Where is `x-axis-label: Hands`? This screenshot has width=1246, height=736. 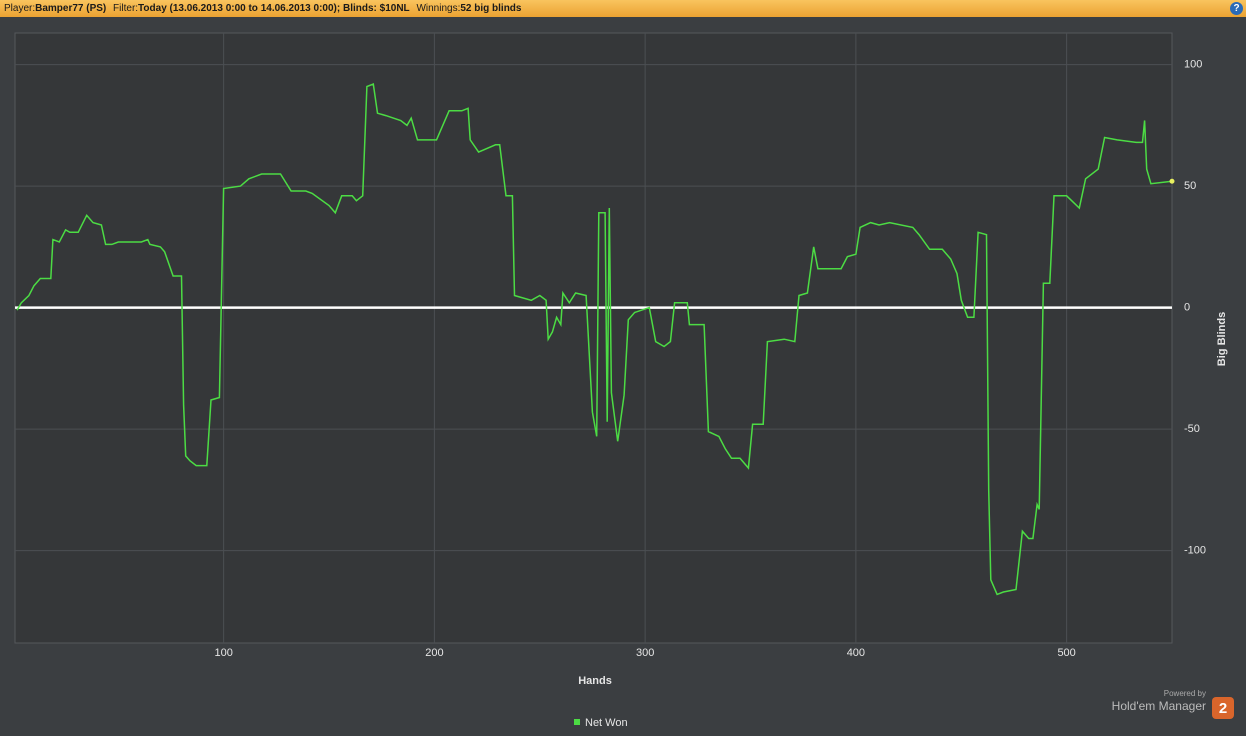
x-axis-label: Hands is located at coordinates (595, 681).